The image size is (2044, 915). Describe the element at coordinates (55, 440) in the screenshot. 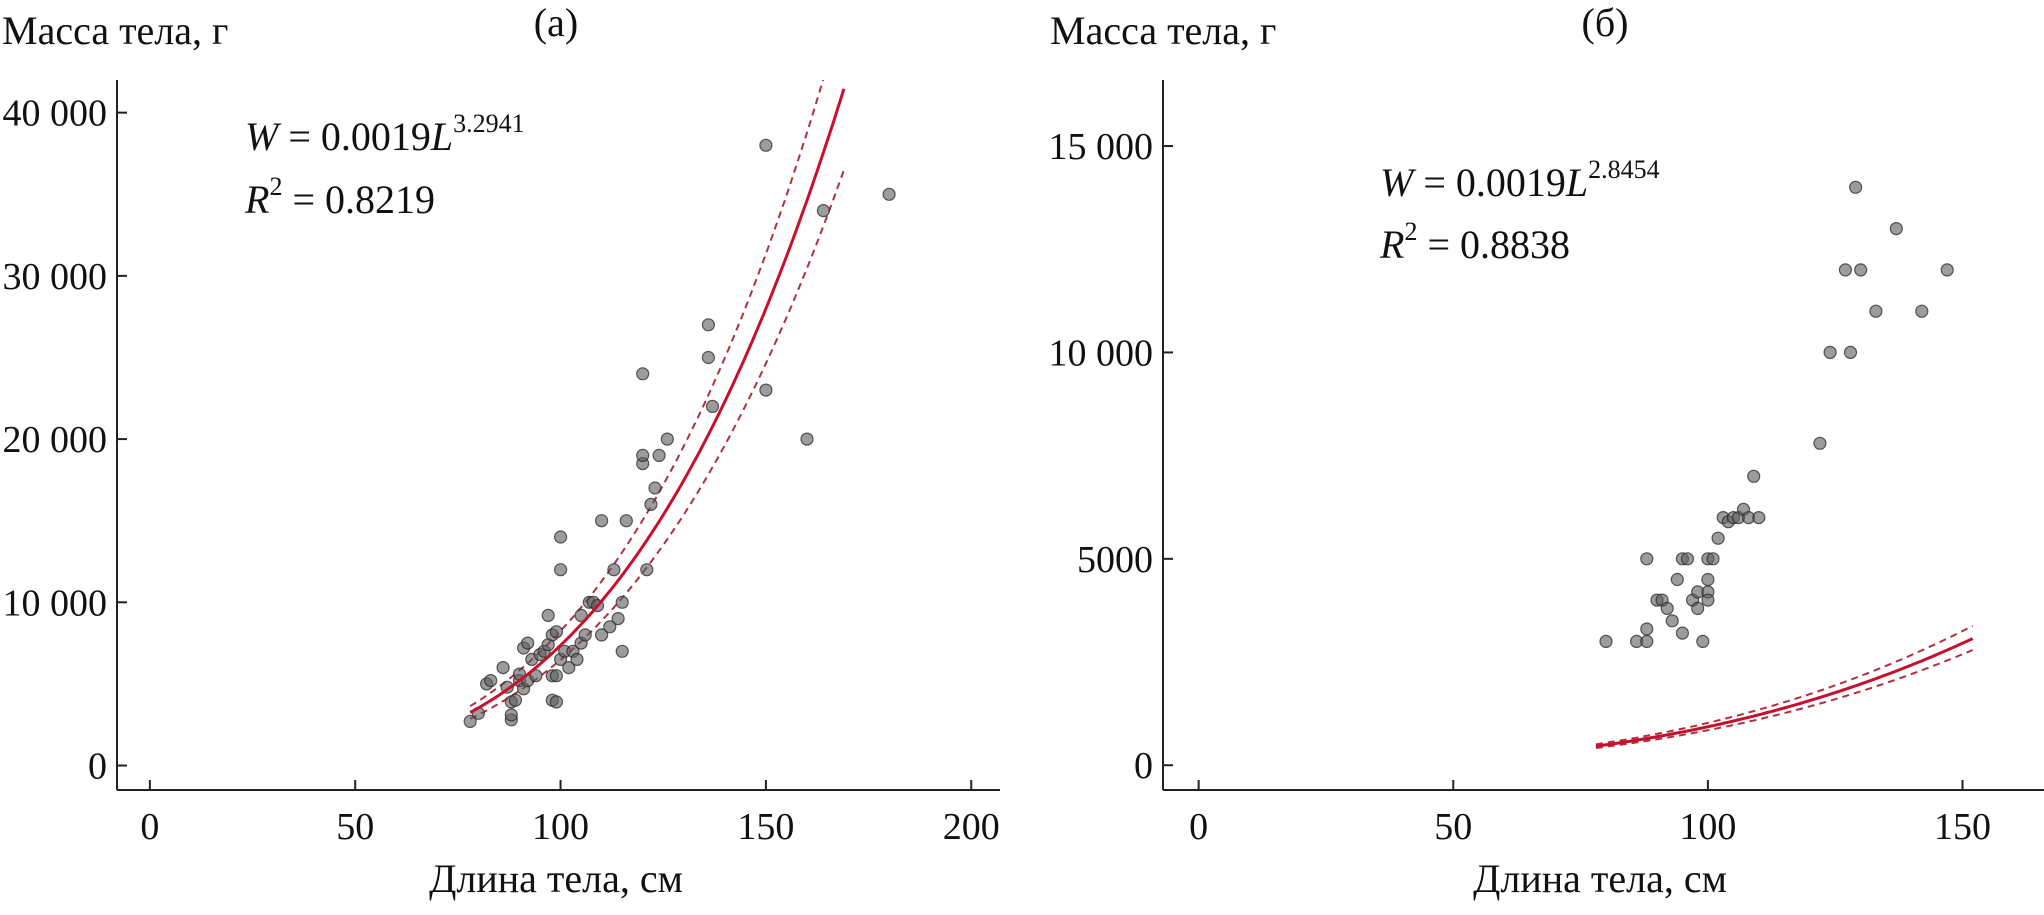

I see `y-tick-label: 20 000` at that location.